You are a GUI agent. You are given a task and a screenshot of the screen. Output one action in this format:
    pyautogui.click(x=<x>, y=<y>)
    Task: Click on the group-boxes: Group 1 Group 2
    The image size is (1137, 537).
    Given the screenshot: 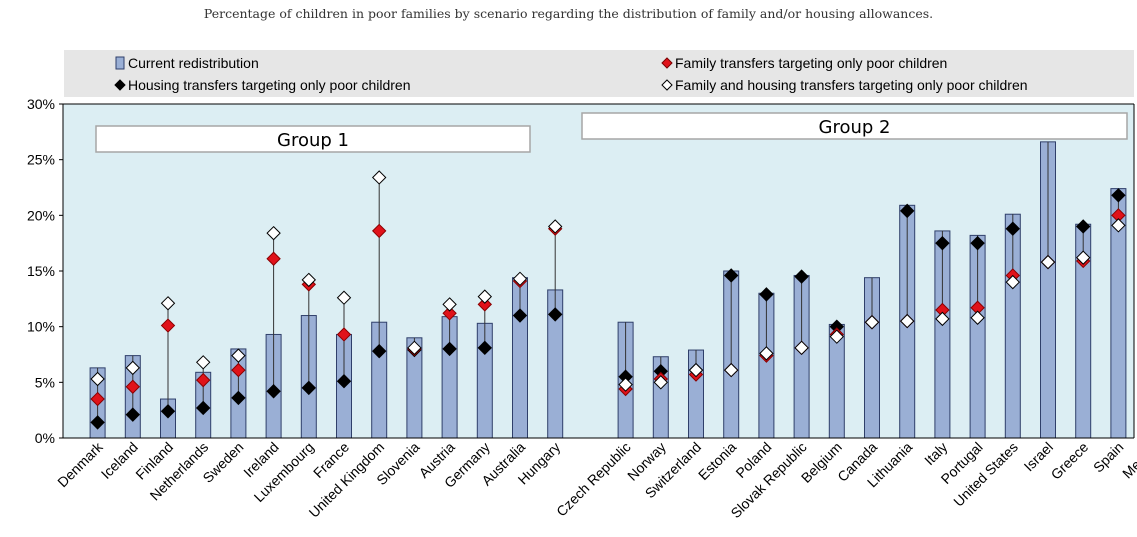 What is the action you would take?
    pyautogui.click(x=611, y=132)
    